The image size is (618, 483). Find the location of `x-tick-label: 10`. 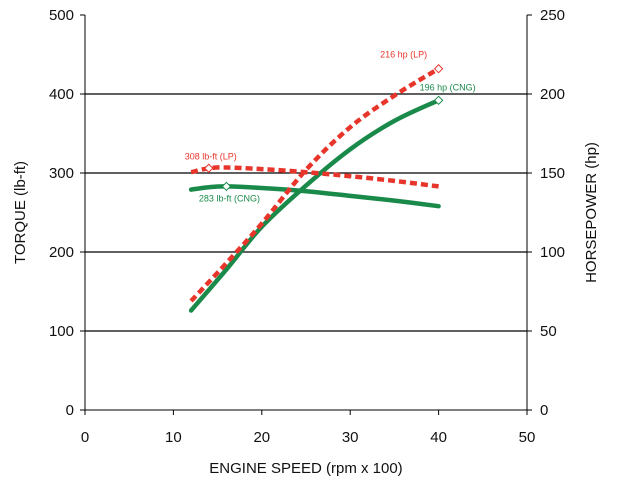

x-tick-label: 10 is located at coordinates (173, 437).